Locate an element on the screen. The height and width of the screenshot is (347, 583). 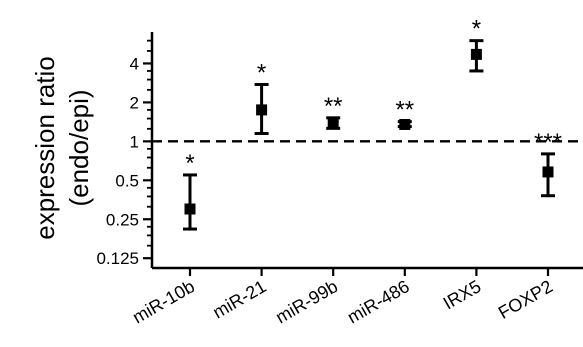
x-tick-label: IRX5 is located at coordinates (462, 294).